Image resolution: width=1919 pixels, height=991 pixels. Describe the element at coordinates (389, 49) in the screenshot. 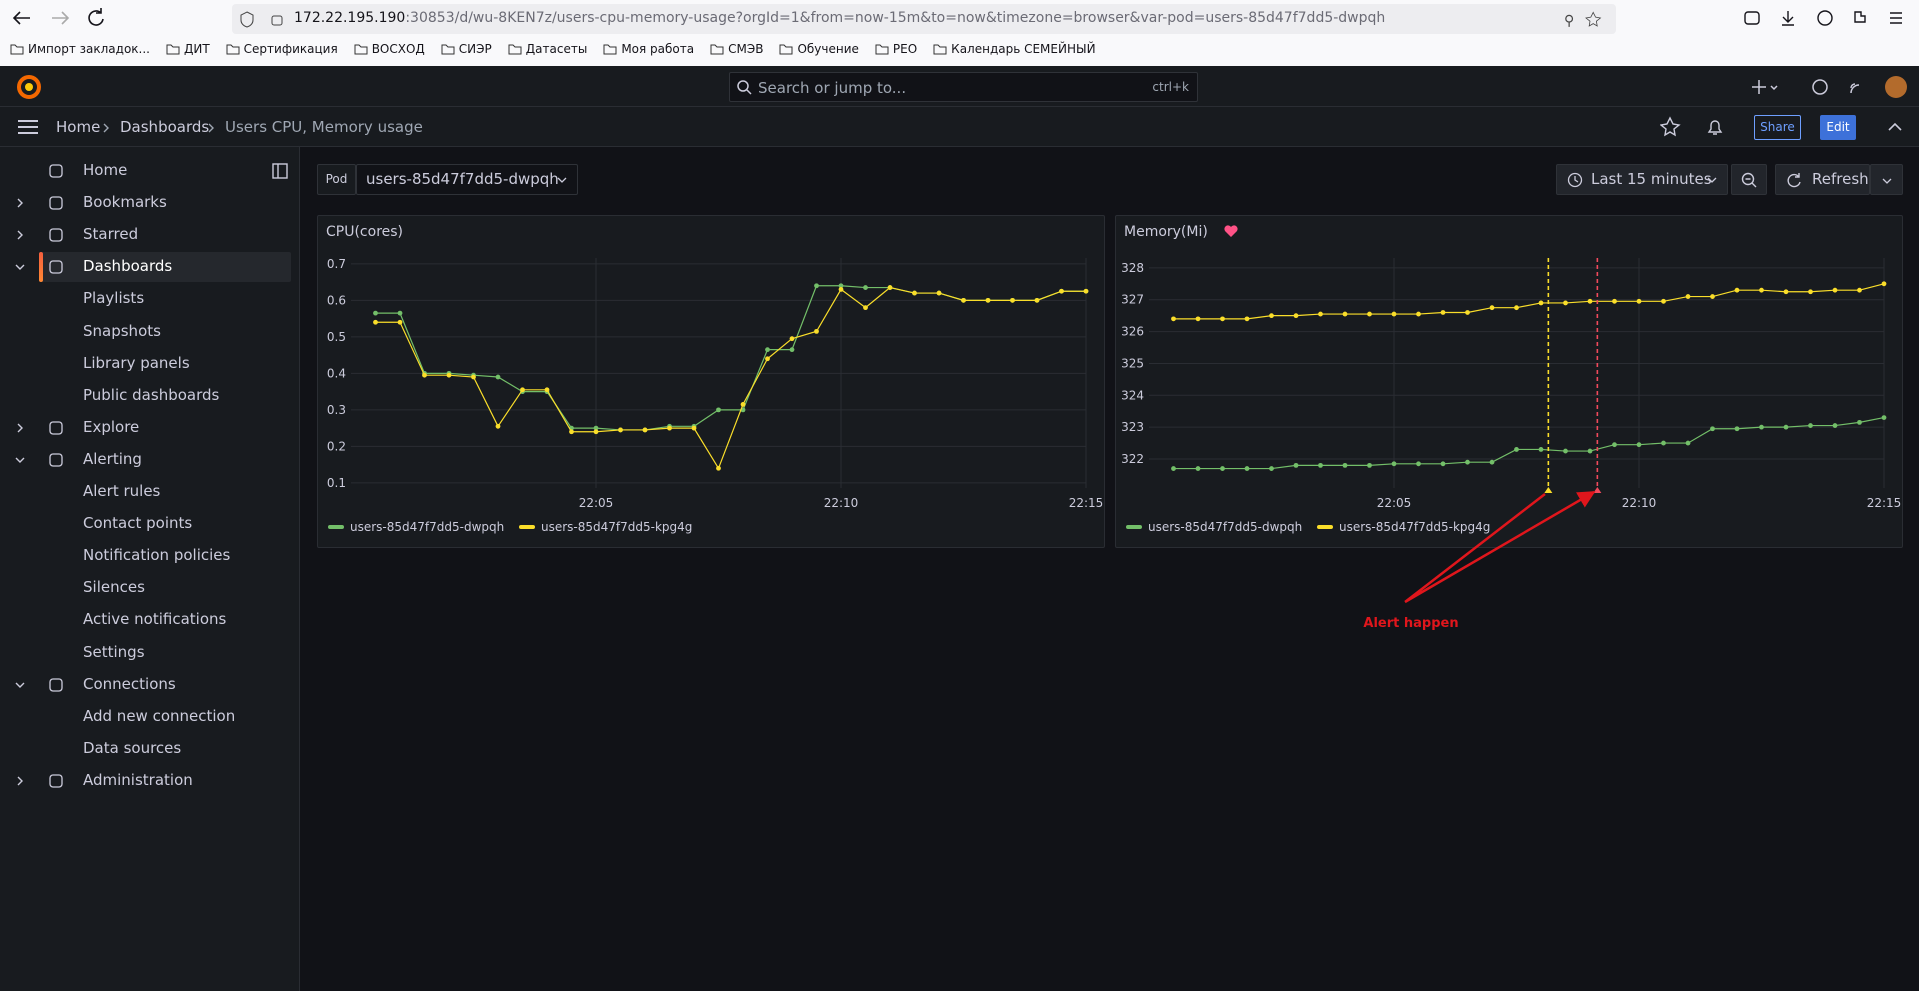

I see `bookmark: ВОСХОД` at that location.